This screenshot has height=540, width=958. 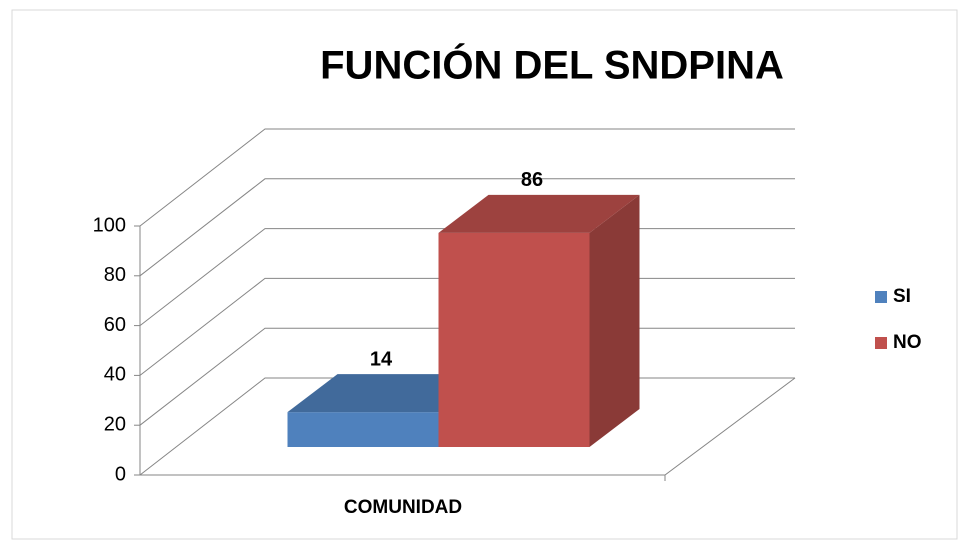 What do you see at coordinates (115, 375) in the screenshot?
I see `y-tick-label: 40` at bounding box center [115, 375].